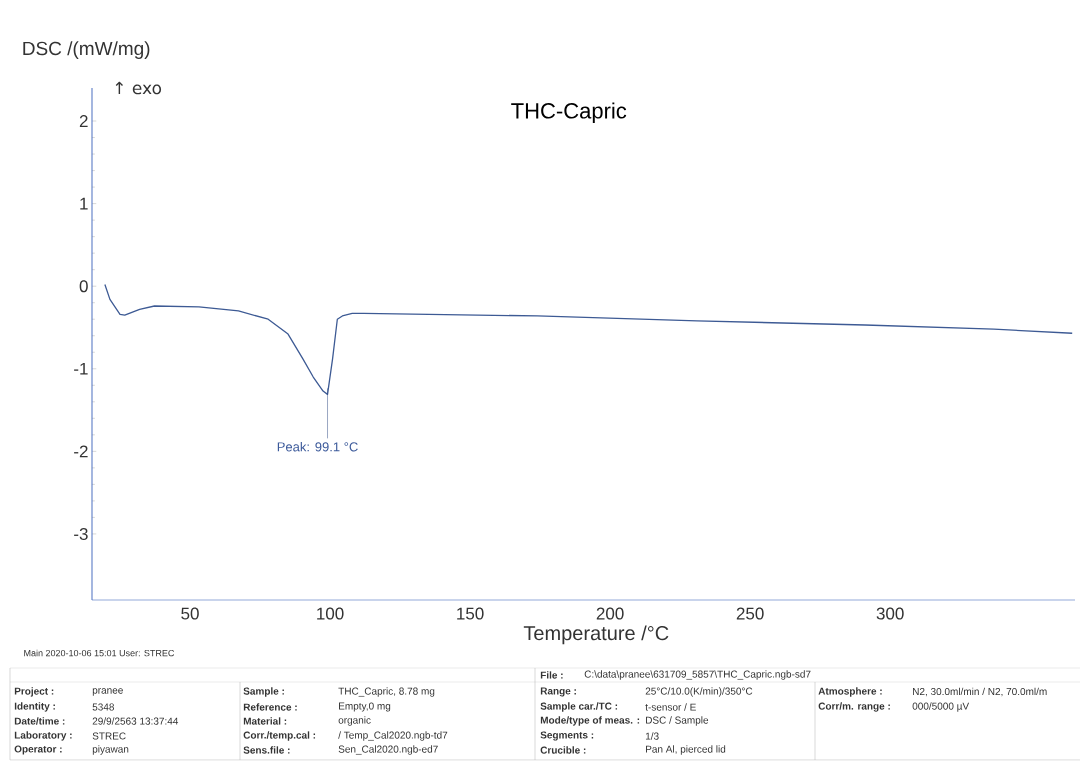  What do you see at coordinates (110, 750) in the screenshot?
I see `text: piyawan` at bounding box center [110, 750].